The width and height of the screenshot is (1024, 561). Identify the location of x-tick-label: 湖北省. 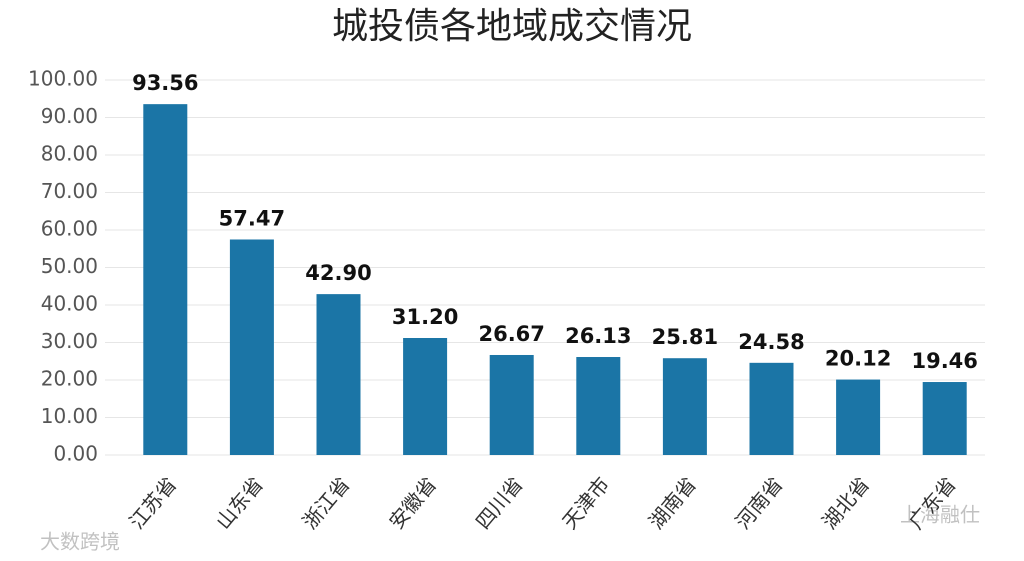
(845, 502).